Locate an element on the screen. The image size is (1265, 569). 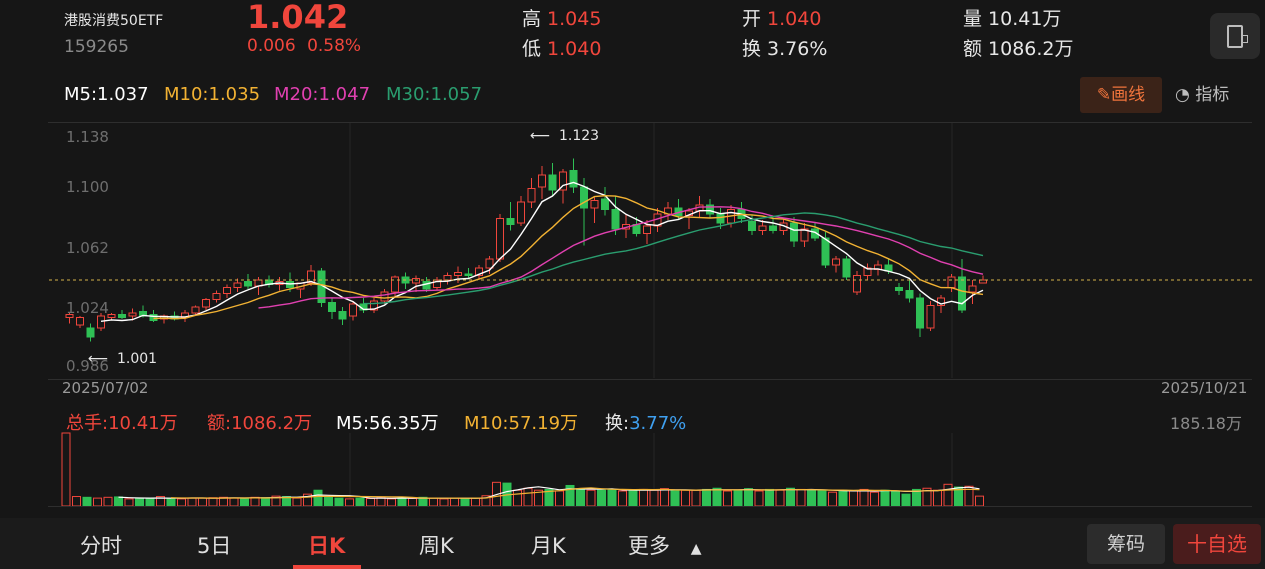
tab-more-label: 更多 is located at coordinates (649, 546).